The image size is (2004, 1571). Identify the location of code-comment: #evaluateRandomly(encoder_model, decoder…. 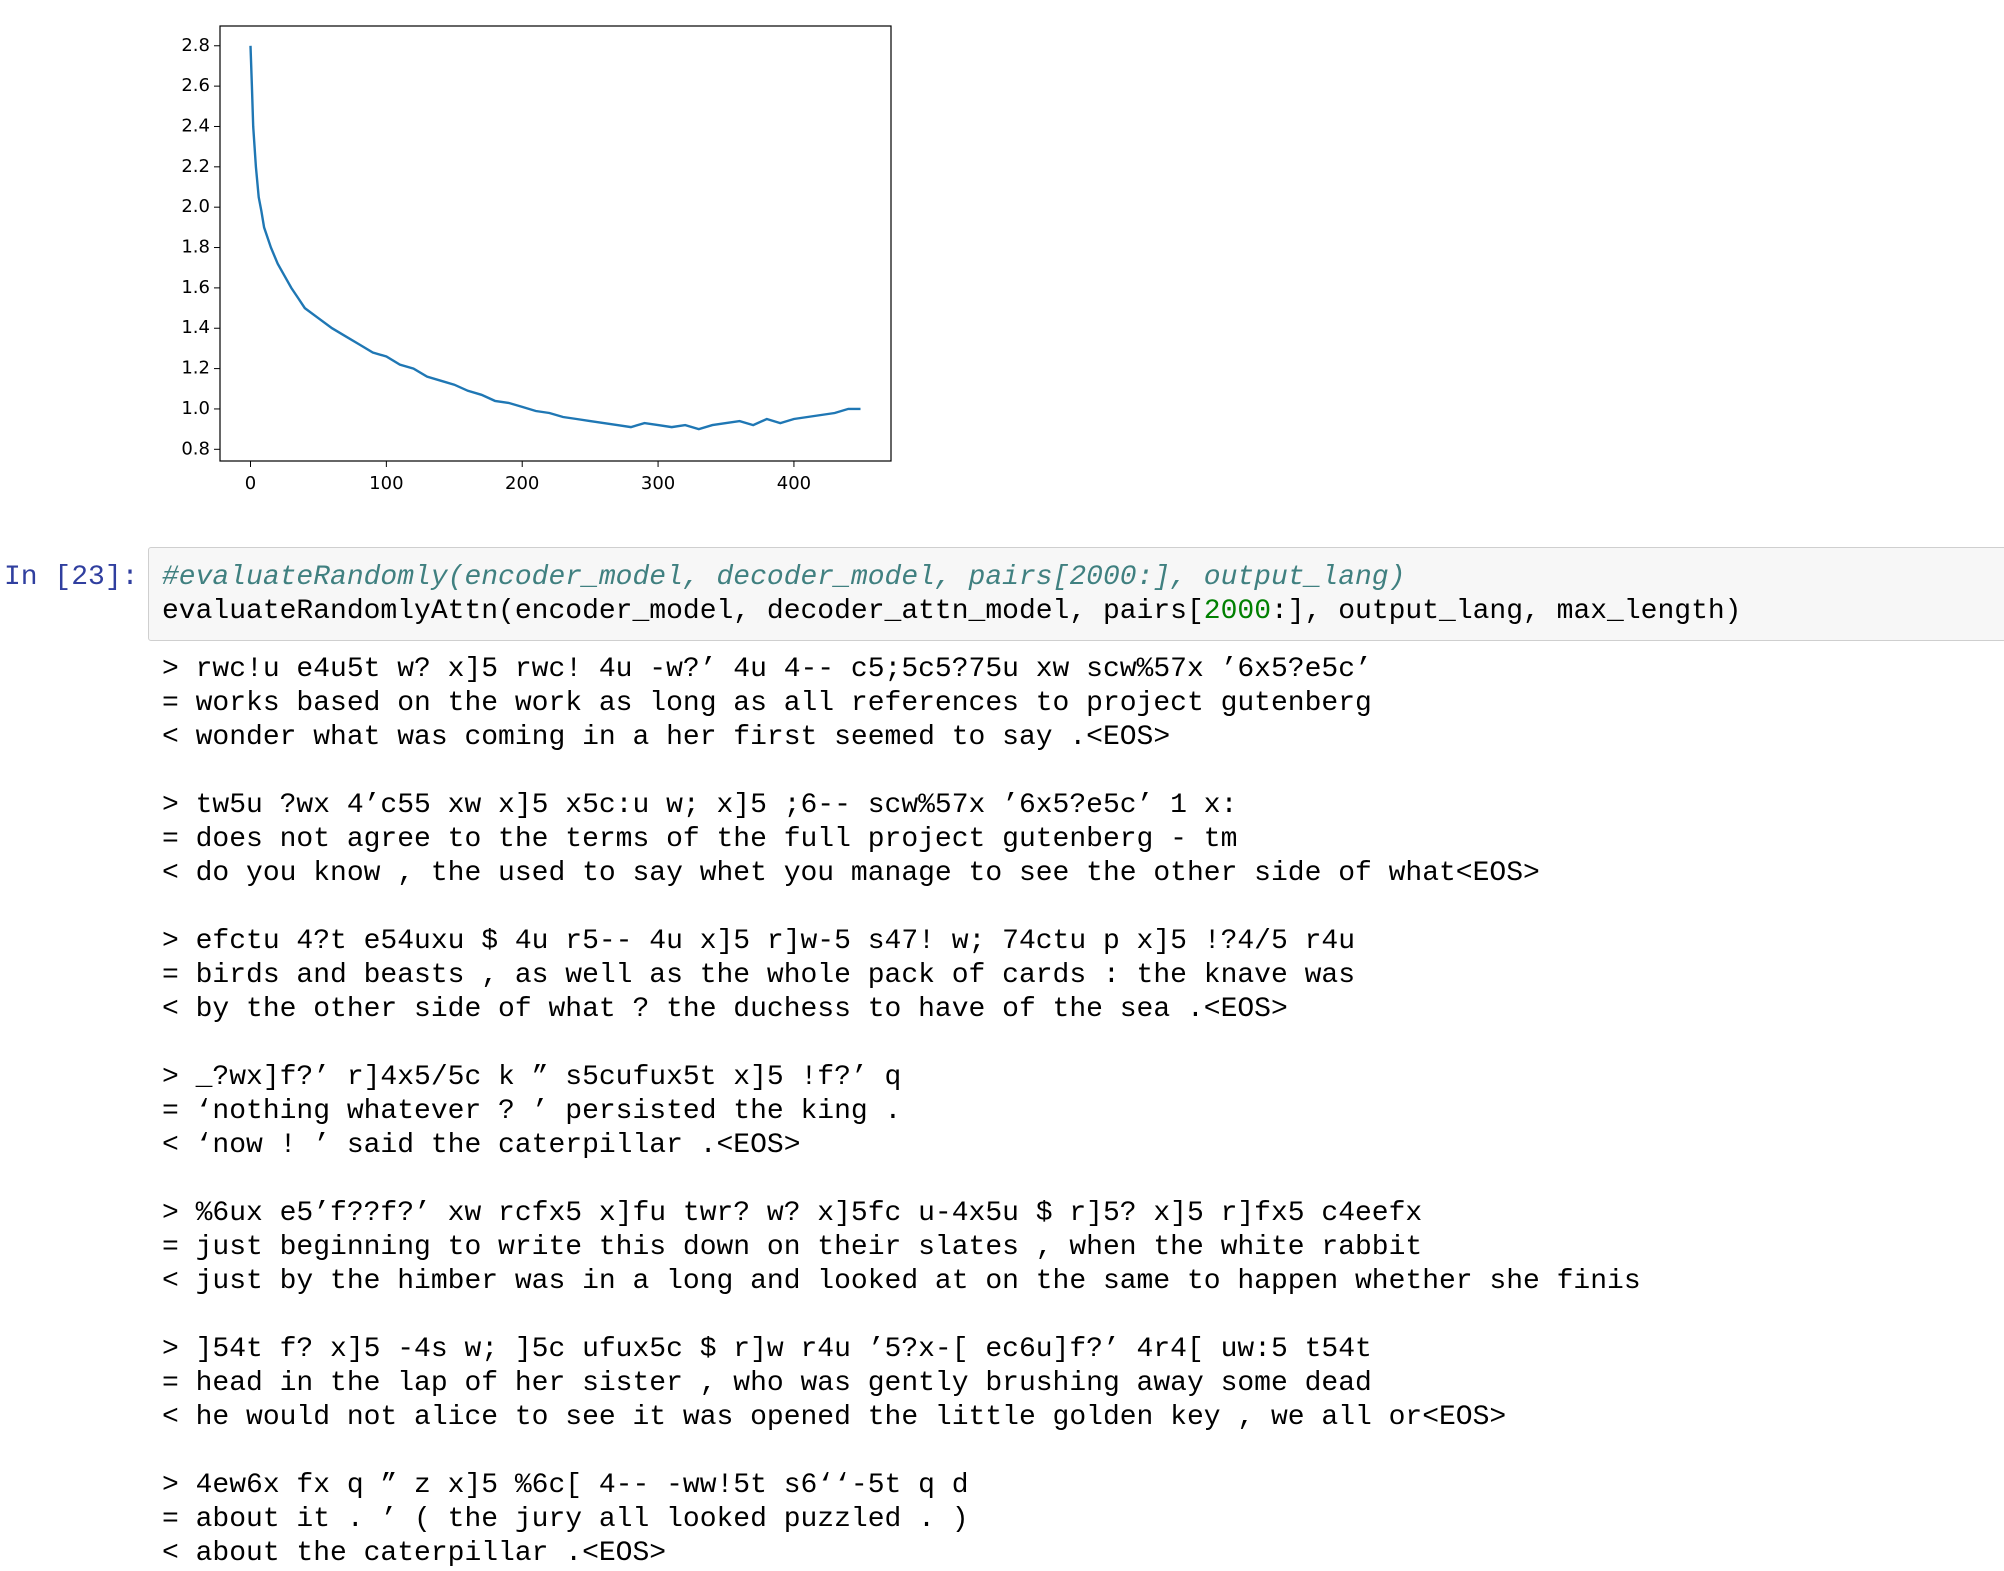
(784, 577).